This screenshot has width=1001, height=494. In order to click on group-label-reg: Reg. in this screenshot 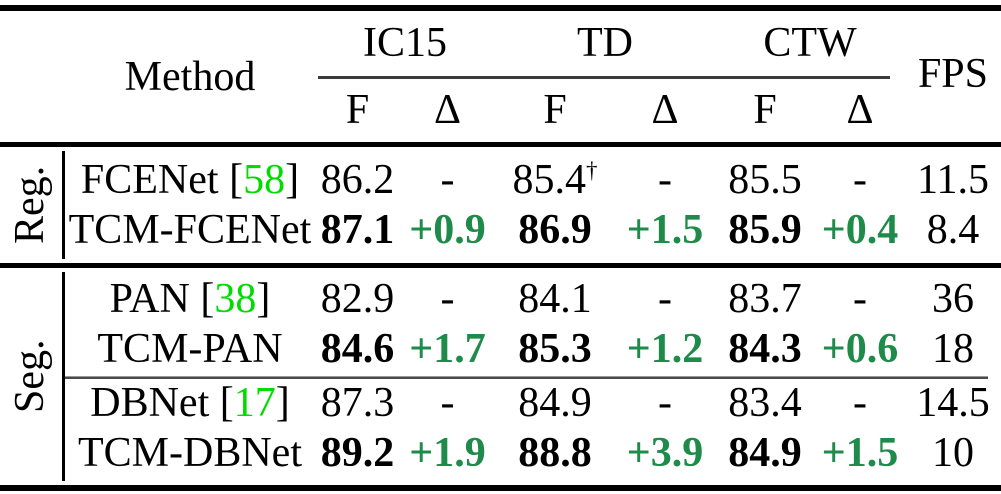, I will do `click(30, 205)`.